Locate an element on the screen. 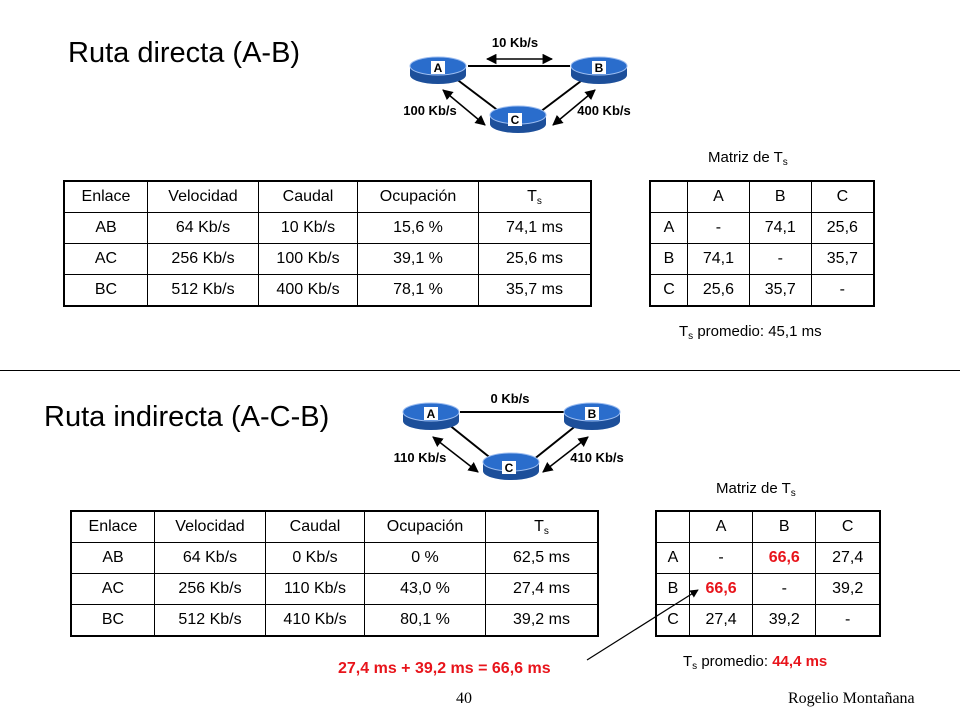 This screenshot has height=720, width=960. matrix-corner-cell is located at coordinates (668, 196).